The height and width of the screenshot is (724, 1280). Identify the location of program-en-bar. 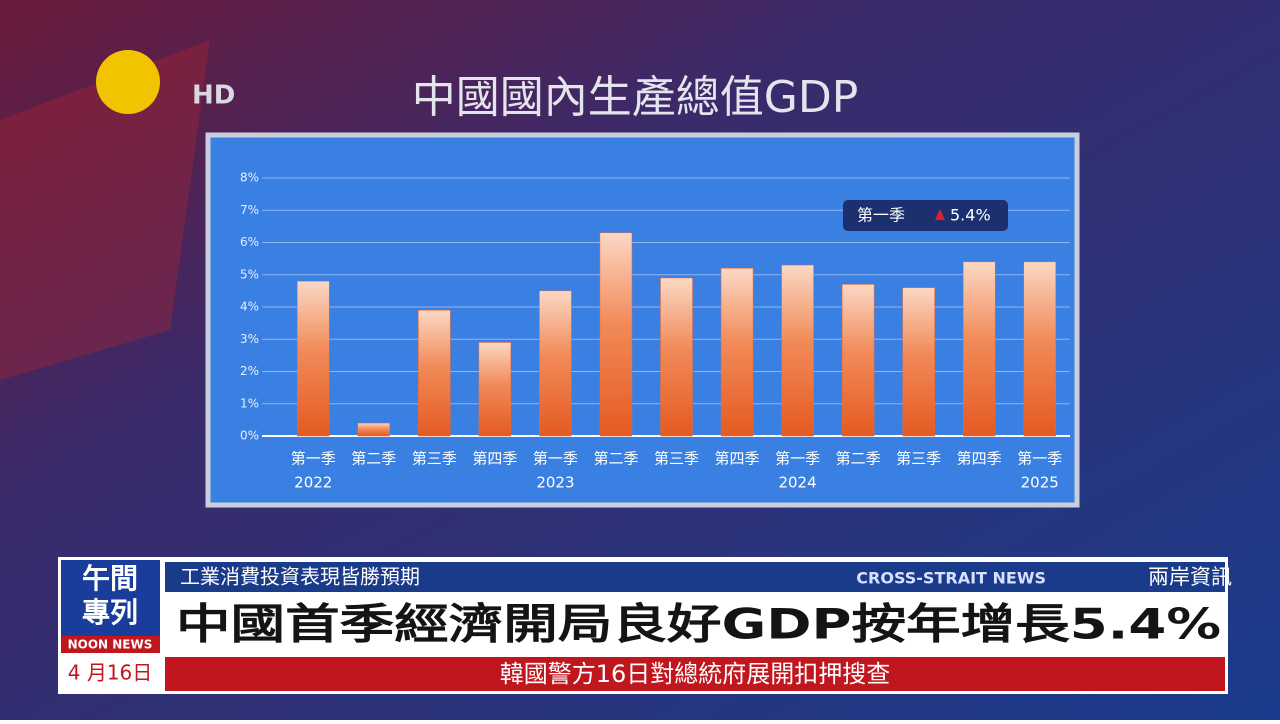
(110, 644).